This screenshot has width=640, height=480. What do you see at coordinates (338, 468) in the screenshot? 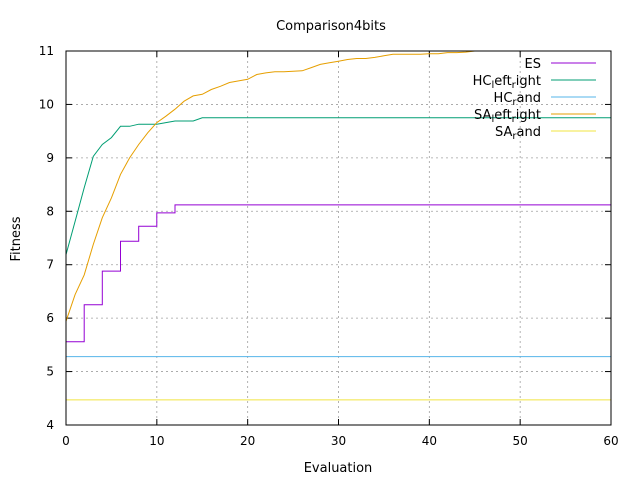
I see `x-axis-label: Evaluation` at bounding box center [338, 468].